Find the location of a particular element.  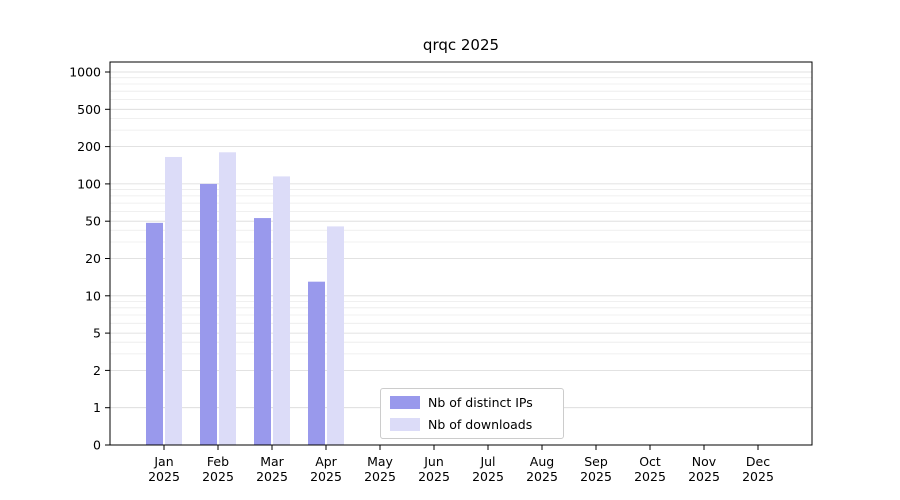

x-tick-label: Dec 2025 is located at coordinates (758, 469).